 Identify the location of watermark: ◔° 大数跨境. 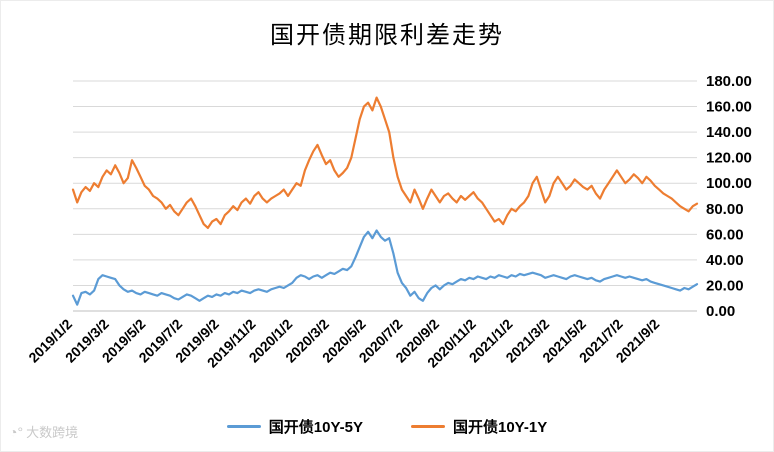
(43, 431).